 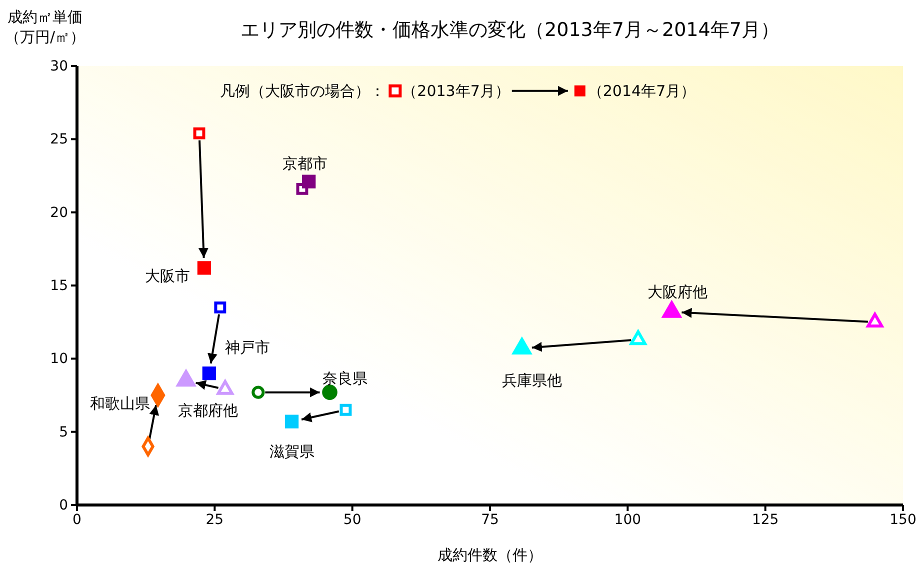 What do you see at coordinates (208, 411) in the screenshot?
I see `series-label: 京都府他` at bounding box center [208, 411].